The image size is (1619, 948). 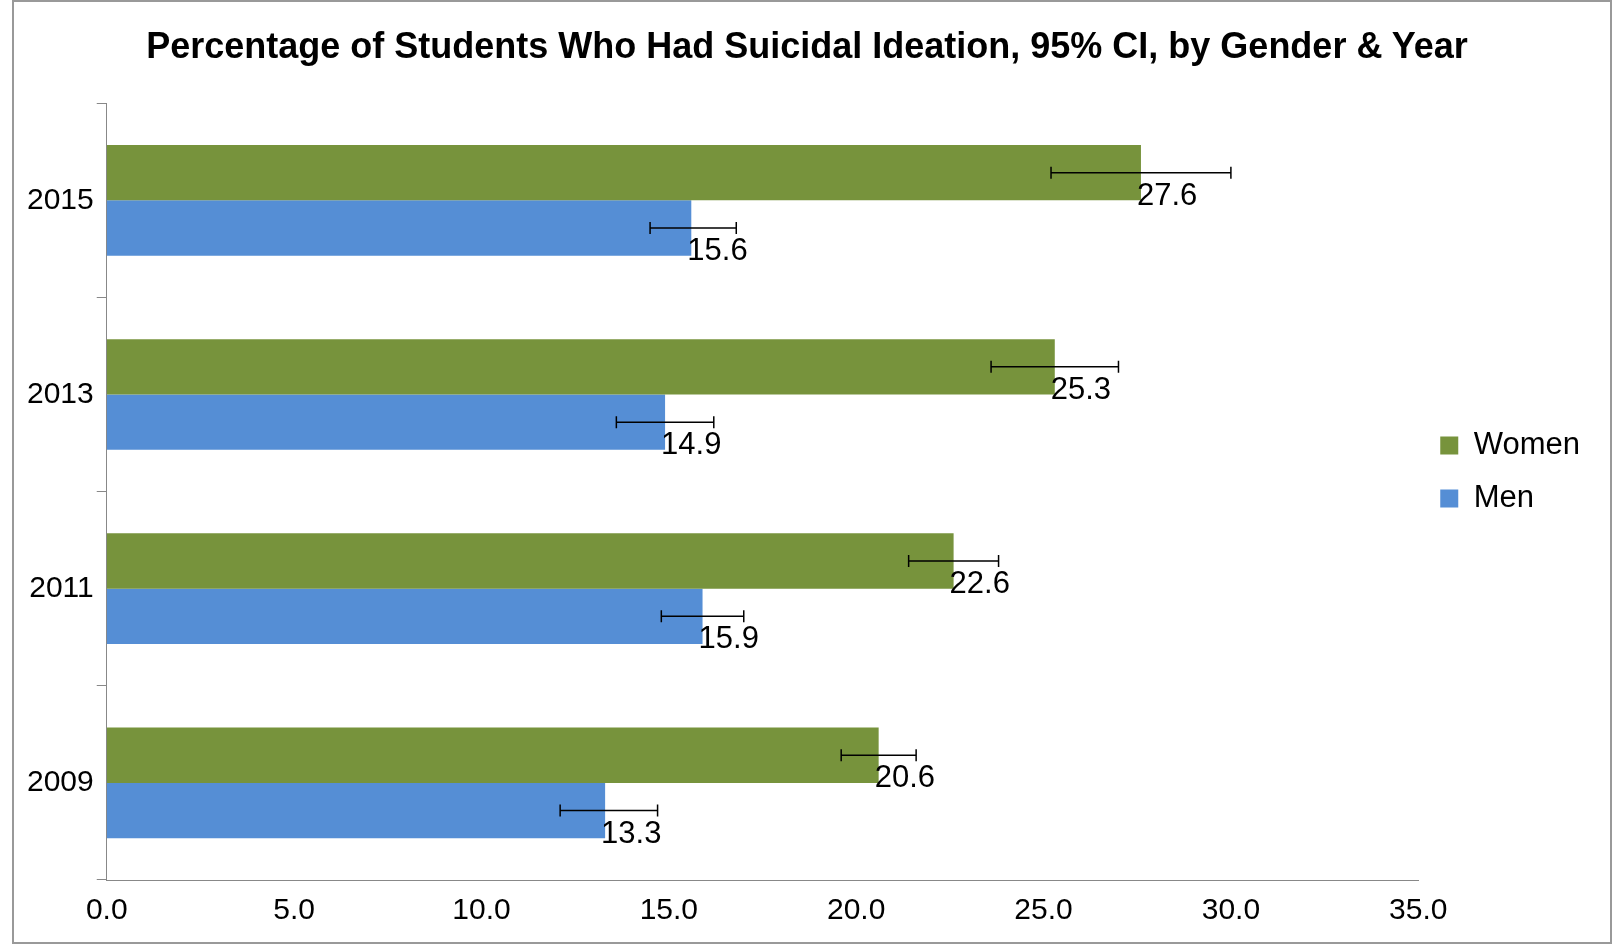 What do you see at coordinates (807, 45) in the screenshot?
I see `chart-title: Percentage of Students Who Had Suicidal Ideation, 95% CI, by Gender & Year` at bounding box center [807, 45].